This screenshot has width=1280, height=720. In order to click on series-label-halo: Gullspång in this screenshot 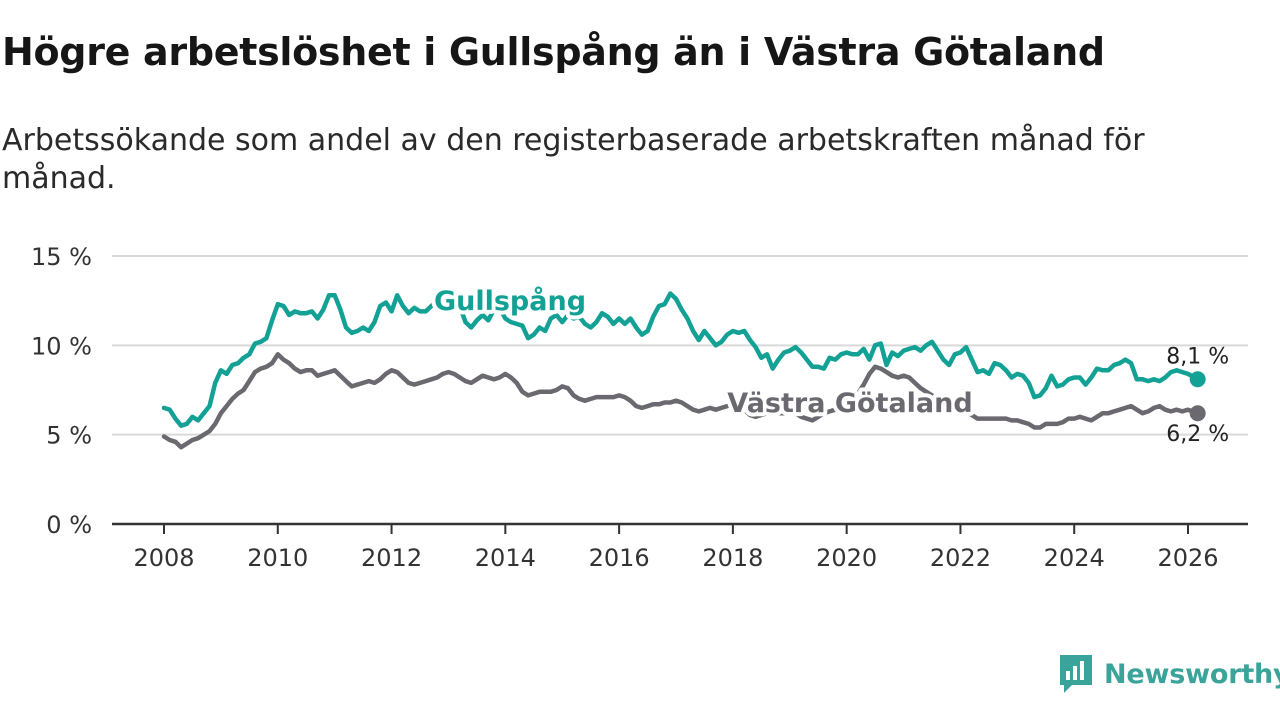, I will do `click(510, 301)`.